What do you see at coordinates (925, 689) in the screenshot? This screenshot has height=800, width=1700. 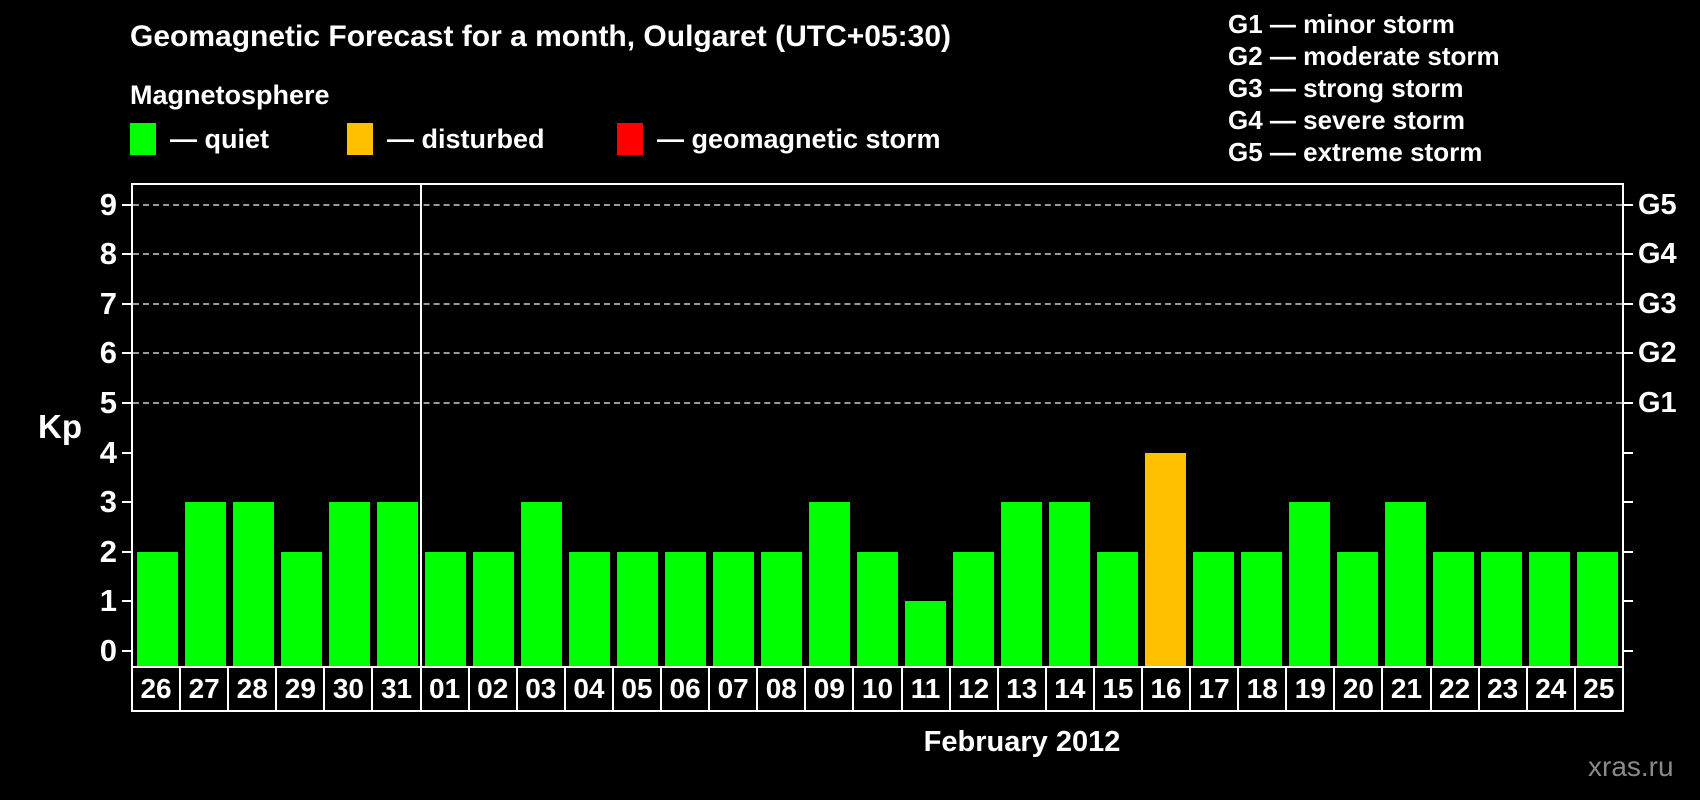 I see `day-label-11: 11` at bounding box center [925, 689].